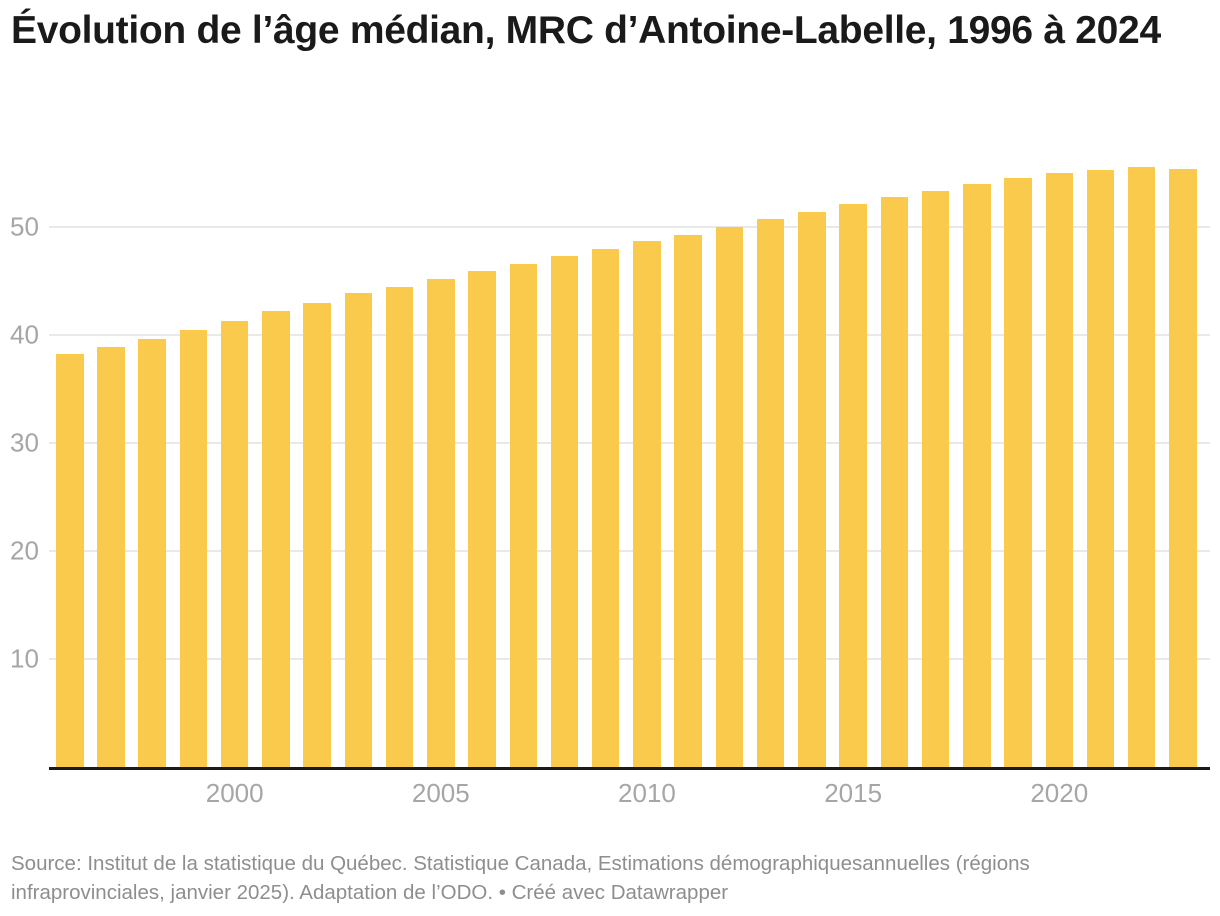 The height and width of the screenshot is (916, 1220). What do you see at coordinates (440, 793) in the screenshot?
I see `x-tick-label-2005: 2005` at bounding box center [440, 793].